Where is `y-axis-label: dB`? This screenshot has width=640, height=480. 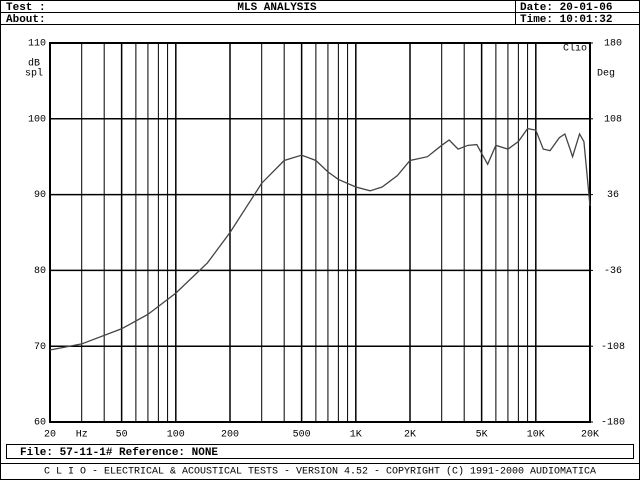 y-axis-label: dB is located at coordinates (34, 64).